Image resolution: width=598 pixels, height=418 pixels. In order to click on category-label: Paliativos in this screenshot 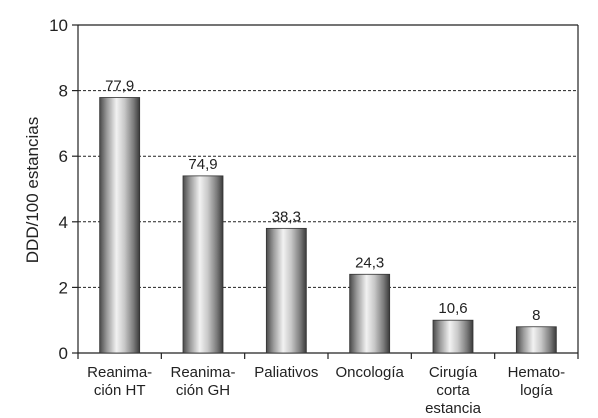, I will do `click(286, 372)`.